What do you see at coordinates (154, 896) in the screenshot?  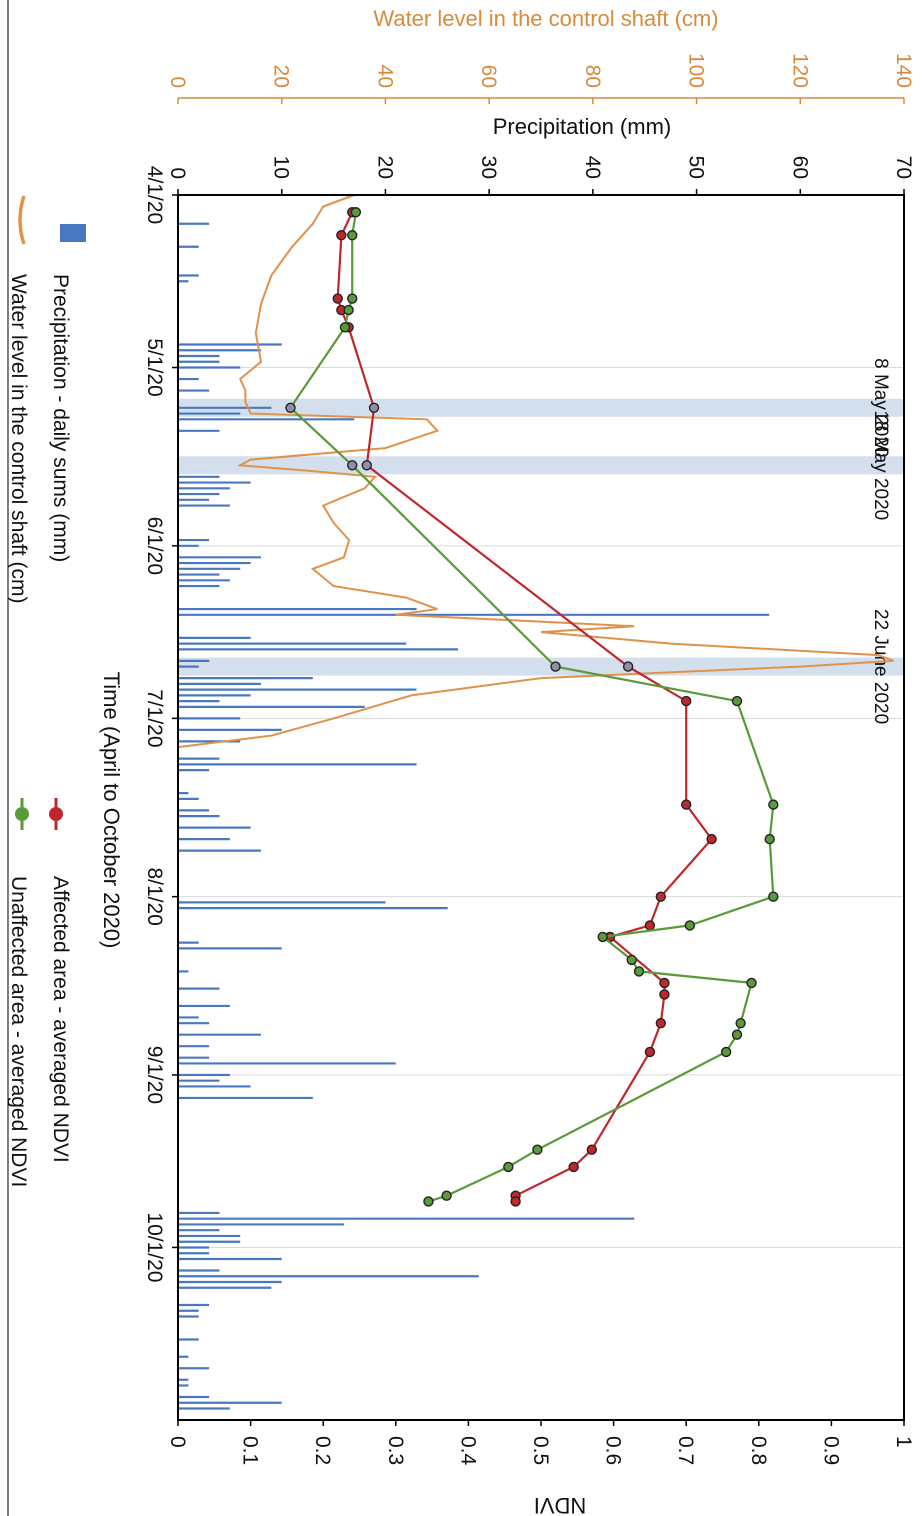 I see `time-tick-label: 8/1/20` at bounding box center [154, 896].